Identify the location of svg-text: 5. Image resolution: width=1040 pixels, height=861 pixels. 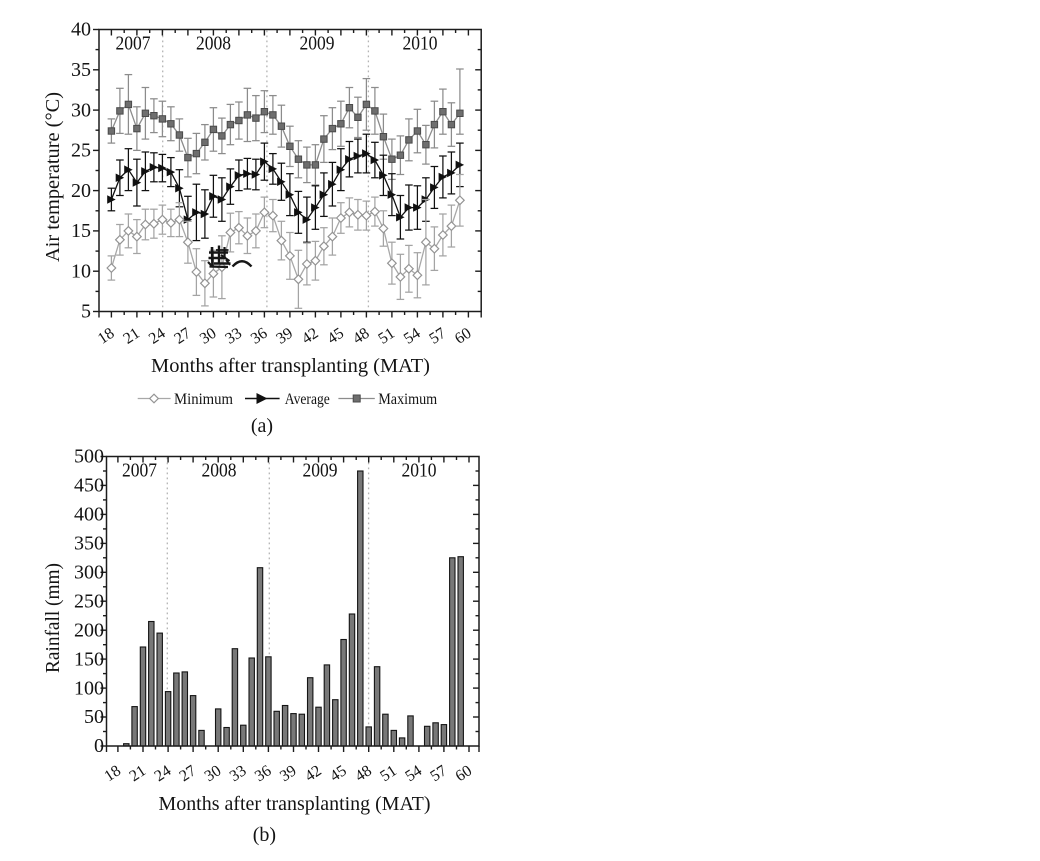
(86, 312).